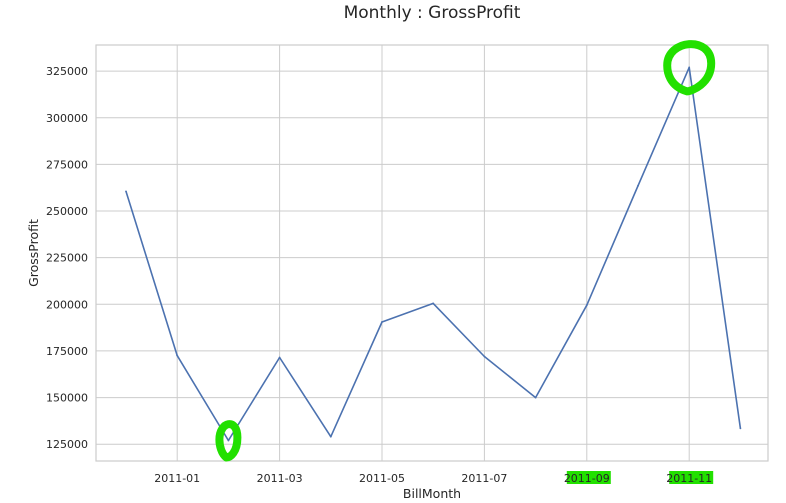 The image size is (786, 503). I want to click on x-tick-label: 2011-09, so click(587, 478).